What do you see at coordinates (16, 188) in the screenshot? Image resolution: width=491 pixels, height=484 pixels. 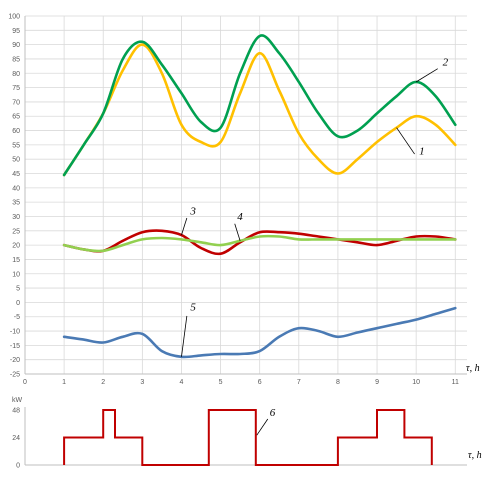 I see `y-tick-label: 40` at bounding box center [16, 188].